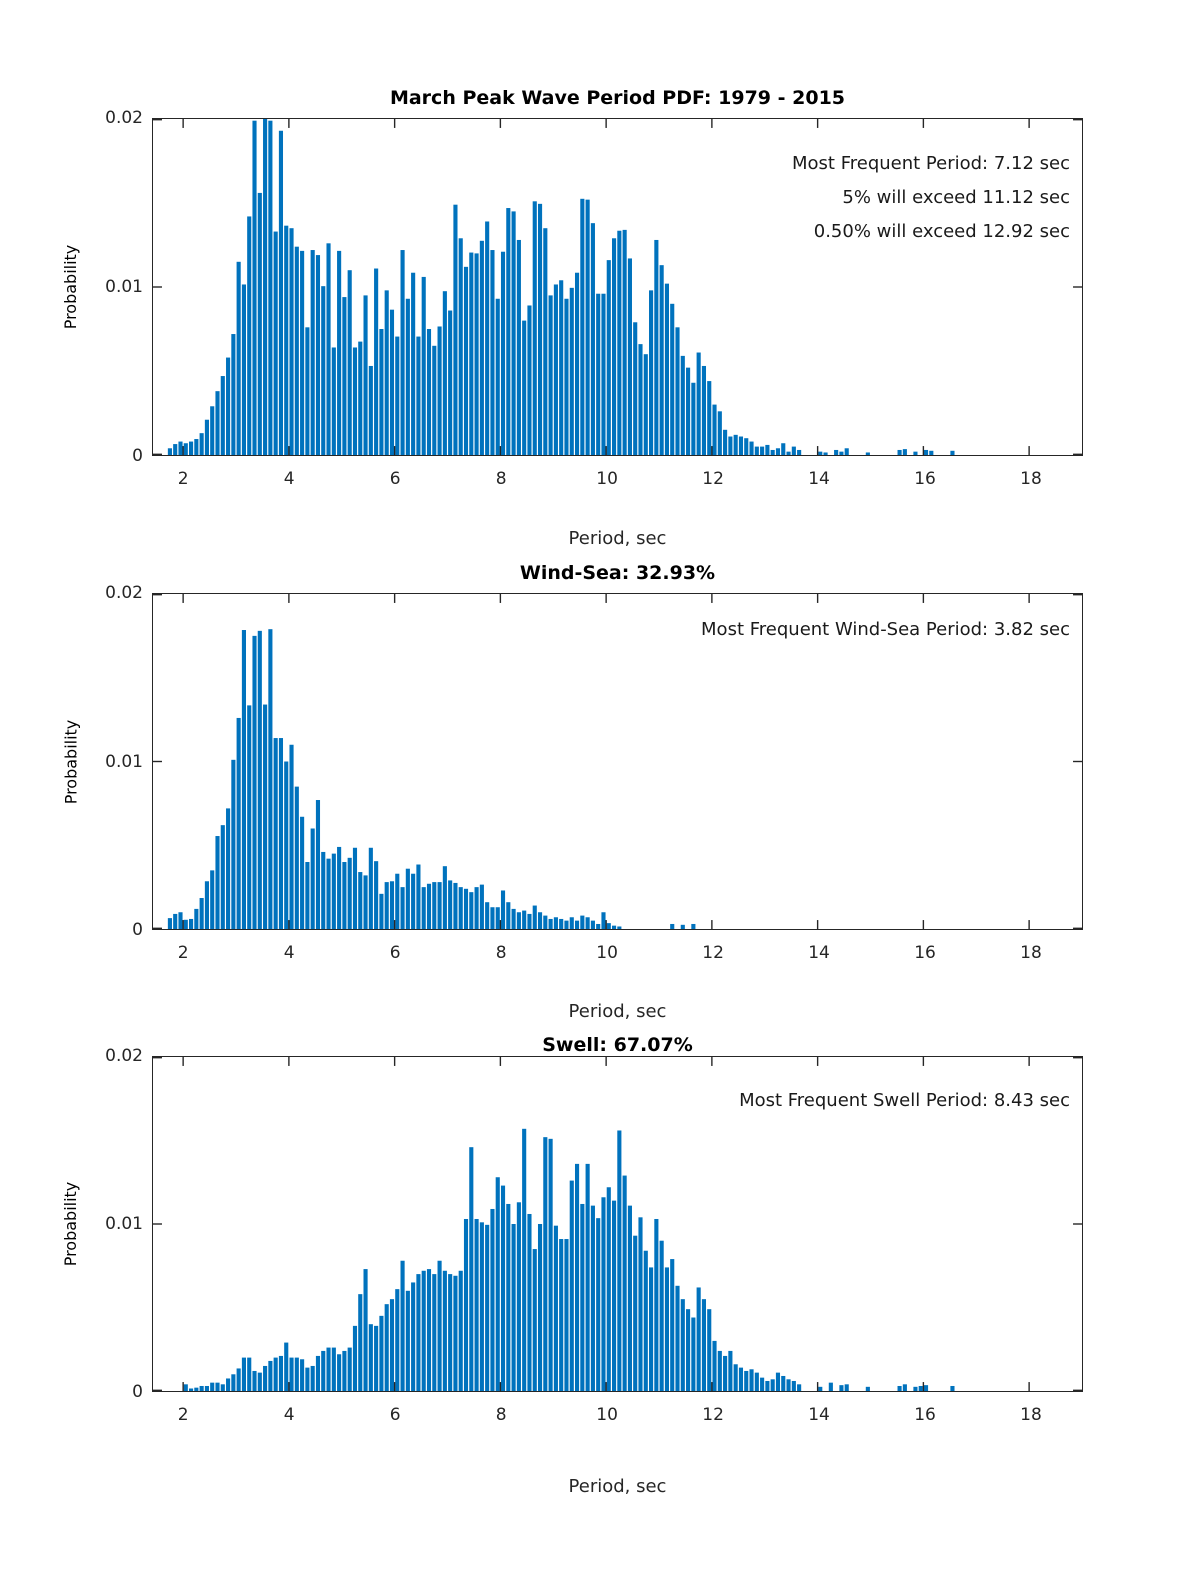 Image resolution: width=1200 pixels, height=1575 pixels. Describe the element at coordinates (1031, 1415) in the screenshot. I see `x-tick-label: 18` at that location.